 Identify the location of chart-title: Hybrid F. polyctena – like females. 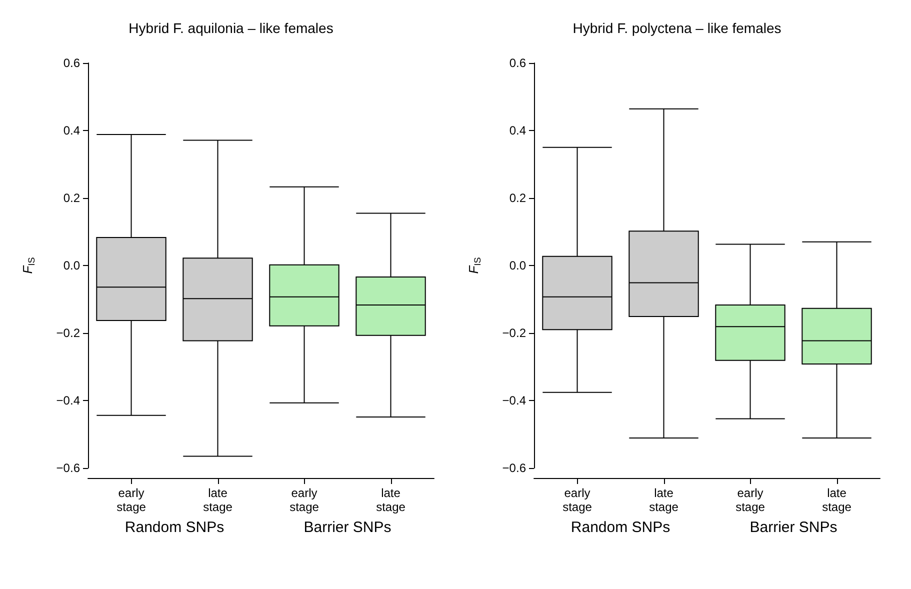
(677, 28).